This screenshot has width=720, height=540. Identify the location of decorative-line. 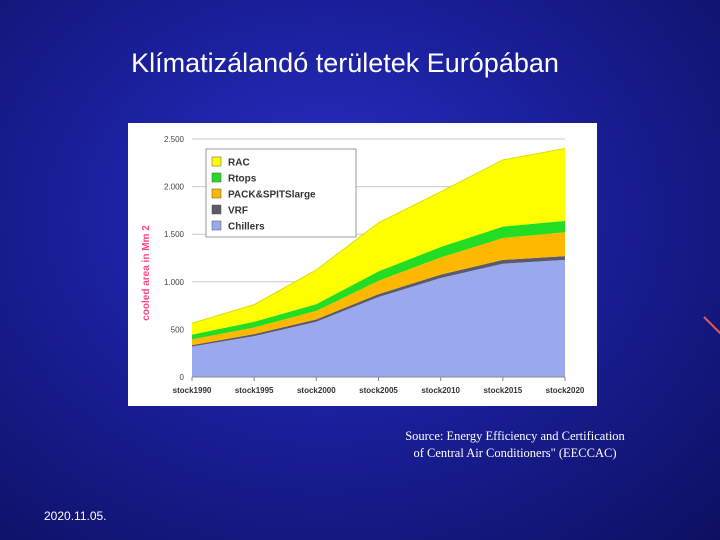
(711, 327).